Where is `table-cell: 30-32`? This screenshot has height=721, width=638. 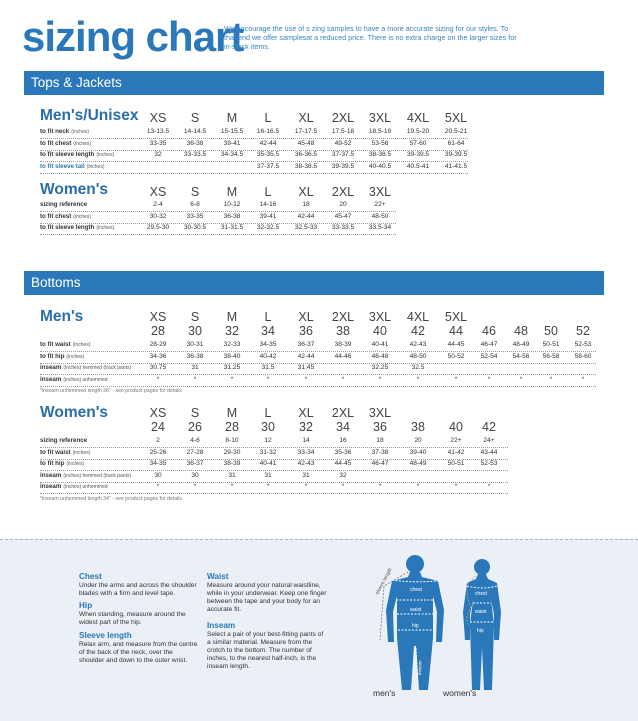
table-cell: 30-32 is located at coordinates (158, 216).